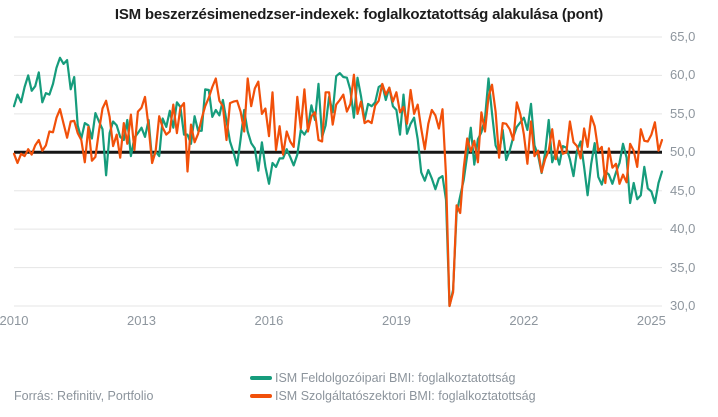  What do you see at coordinates (84, 396) in the screenshot?
I see `source-note: Forrás: Refinitiv, Portfolio` at bounding box center [84, 396].